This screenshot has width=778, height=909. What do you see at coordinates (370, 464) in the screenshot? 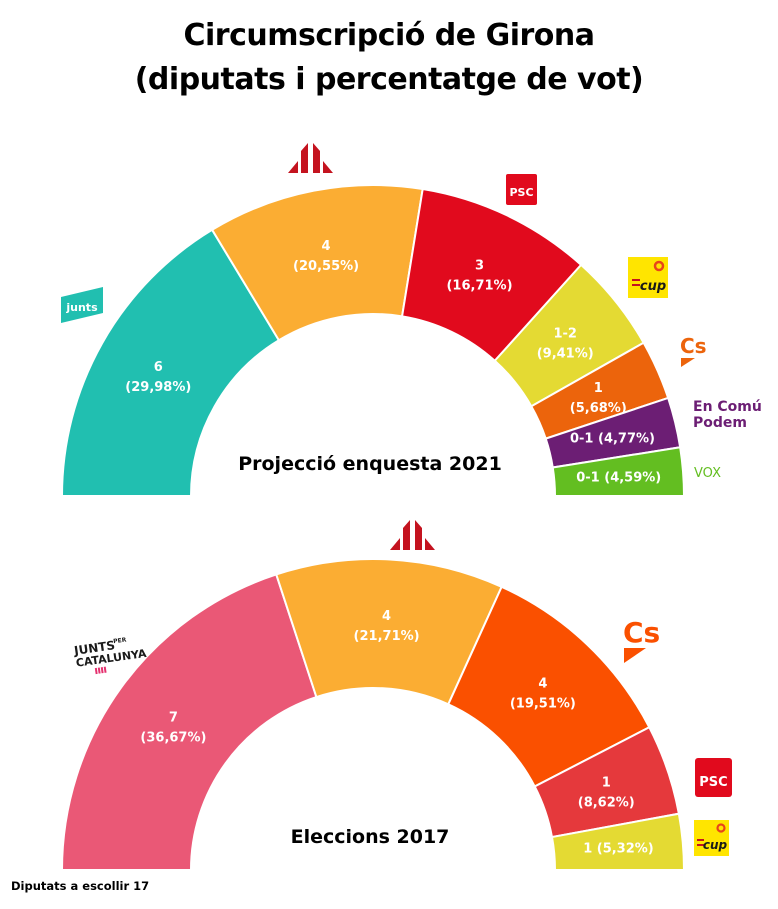
I see `chart-caption-2021: Projecció enquesta 2021` at bounding box center [370, 464].